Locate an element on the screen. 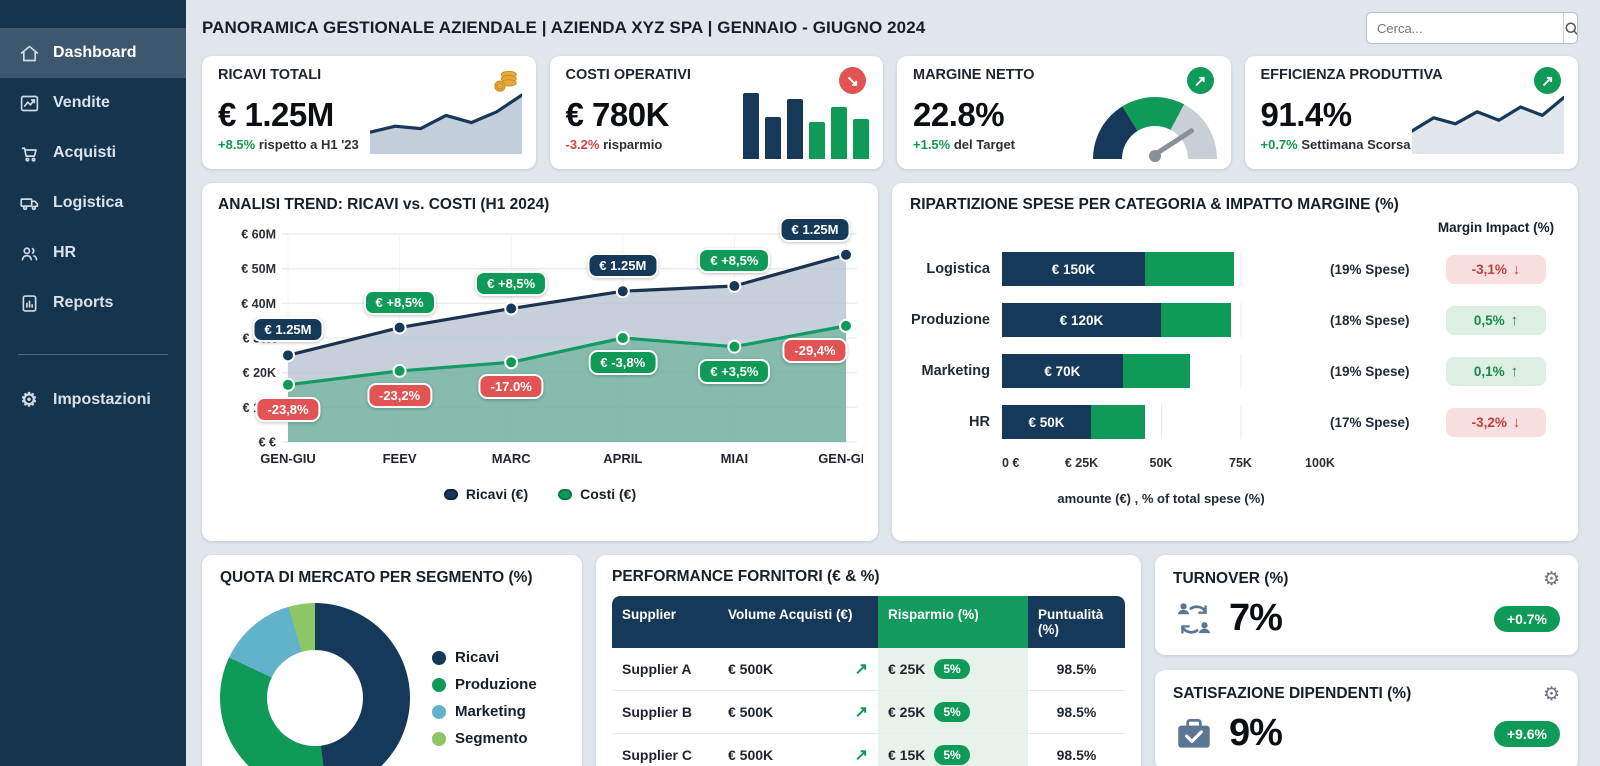 This screenshot has width=1600, height=766. people-icon is located at coordinates (29, 253).